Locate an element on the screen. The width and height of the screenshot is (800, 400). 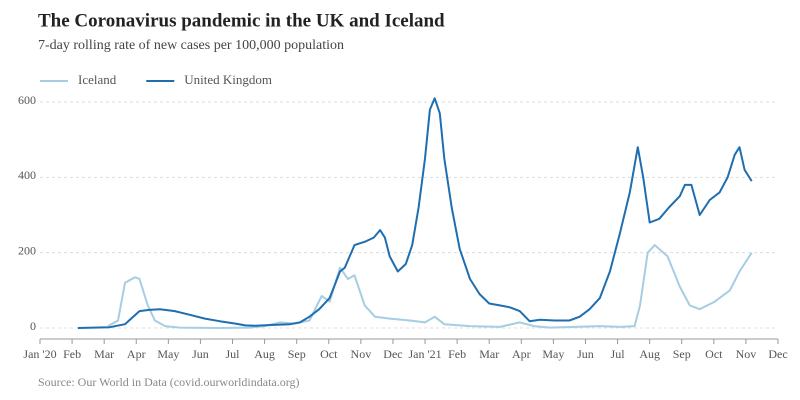
y-tick-label: 0 is located at coordinates (33, 326).